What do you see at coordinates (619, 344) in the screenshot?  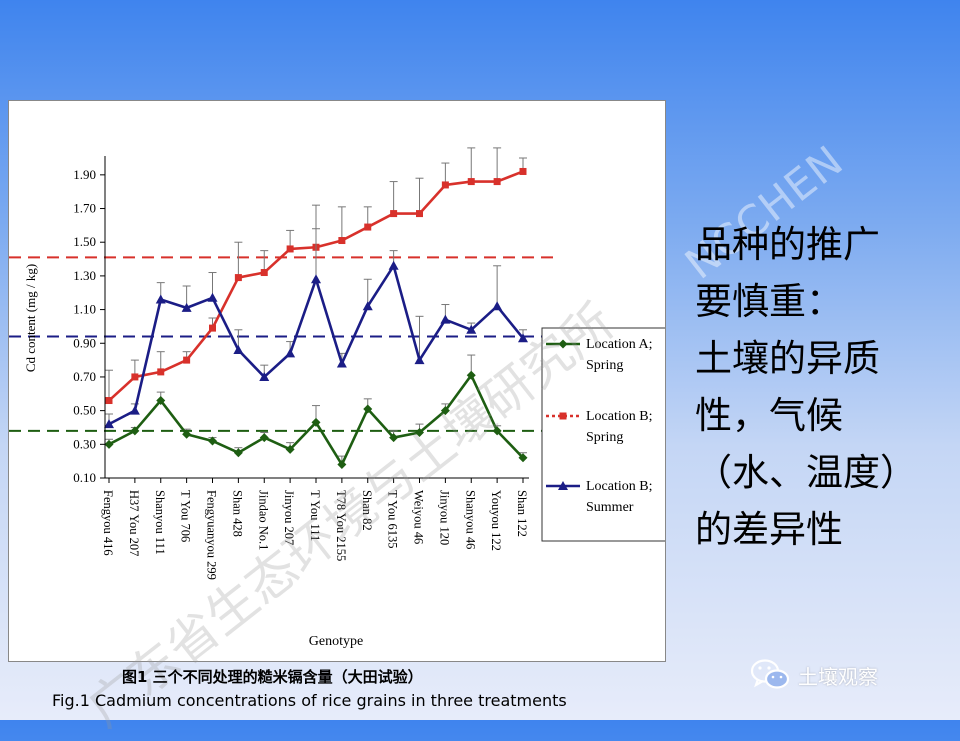 I see `legend-label: Location A;` at bounding box center [619, 344].